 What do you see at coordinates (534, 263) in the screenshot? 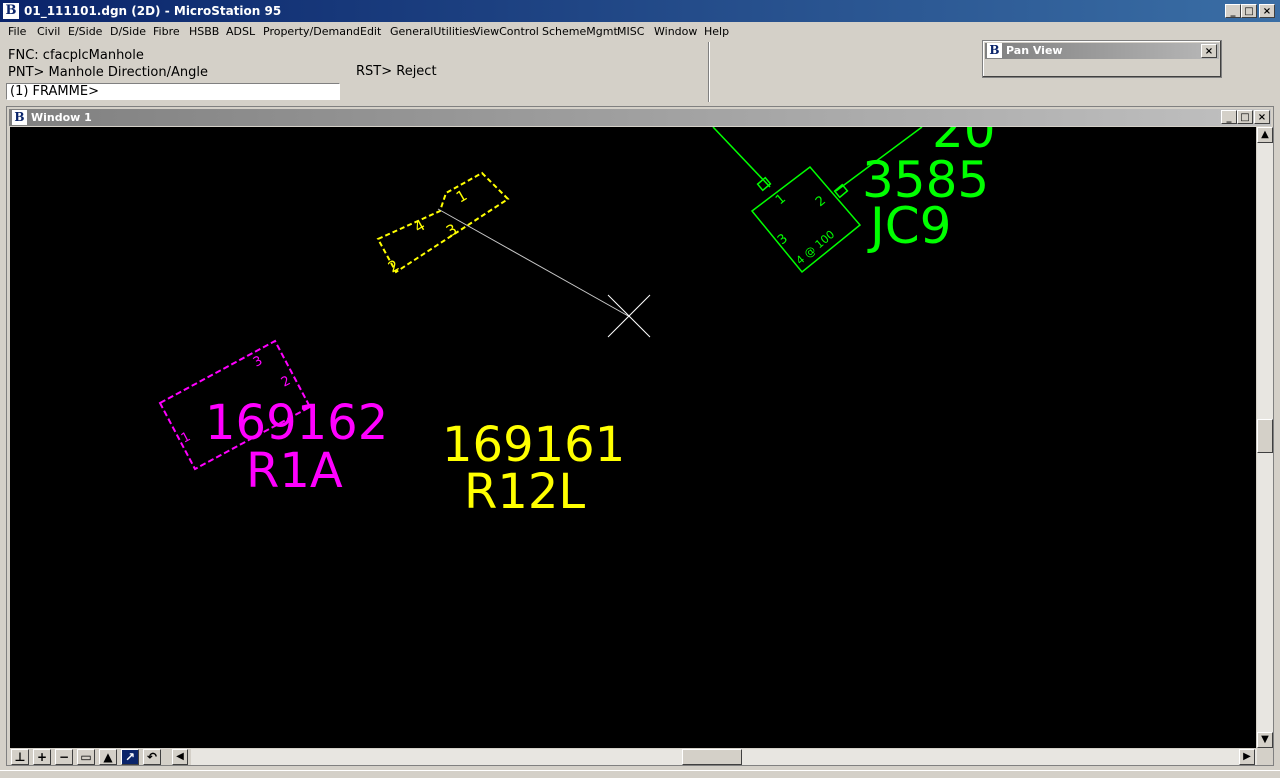
I see `rubber-band-line` at bounding box center [534, 263].